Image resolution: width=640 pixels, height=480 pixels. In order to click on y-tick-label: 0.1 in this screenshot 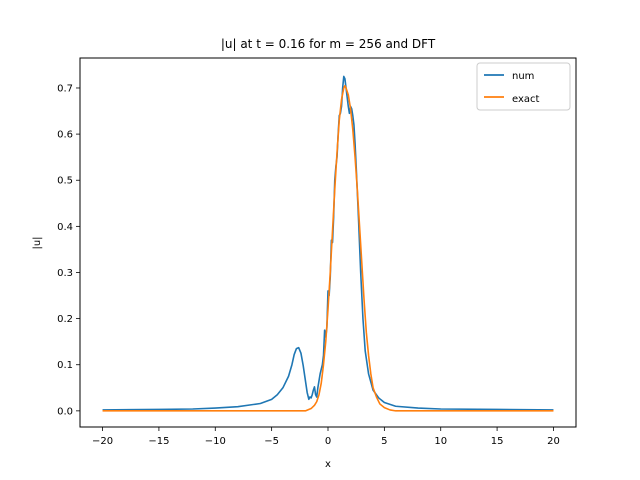, I will do `click(65, 365)`.